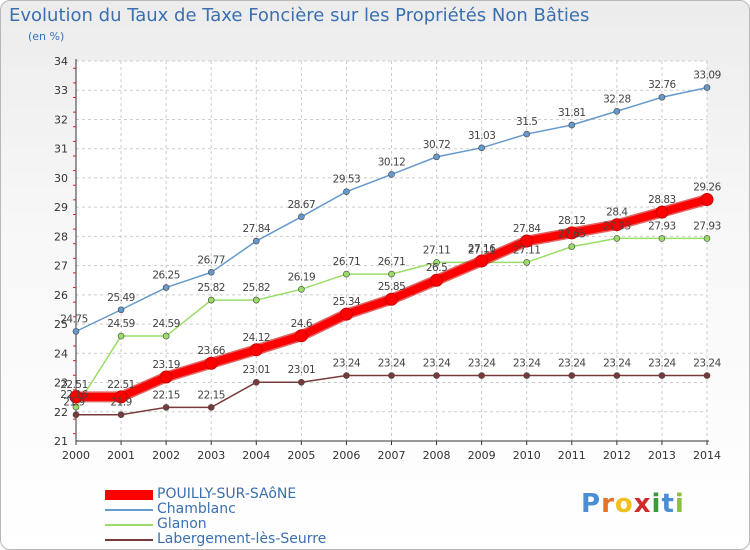 This screenshot has height=550, width=750. I want to click on data-label: 32.76, so click(662, 85).